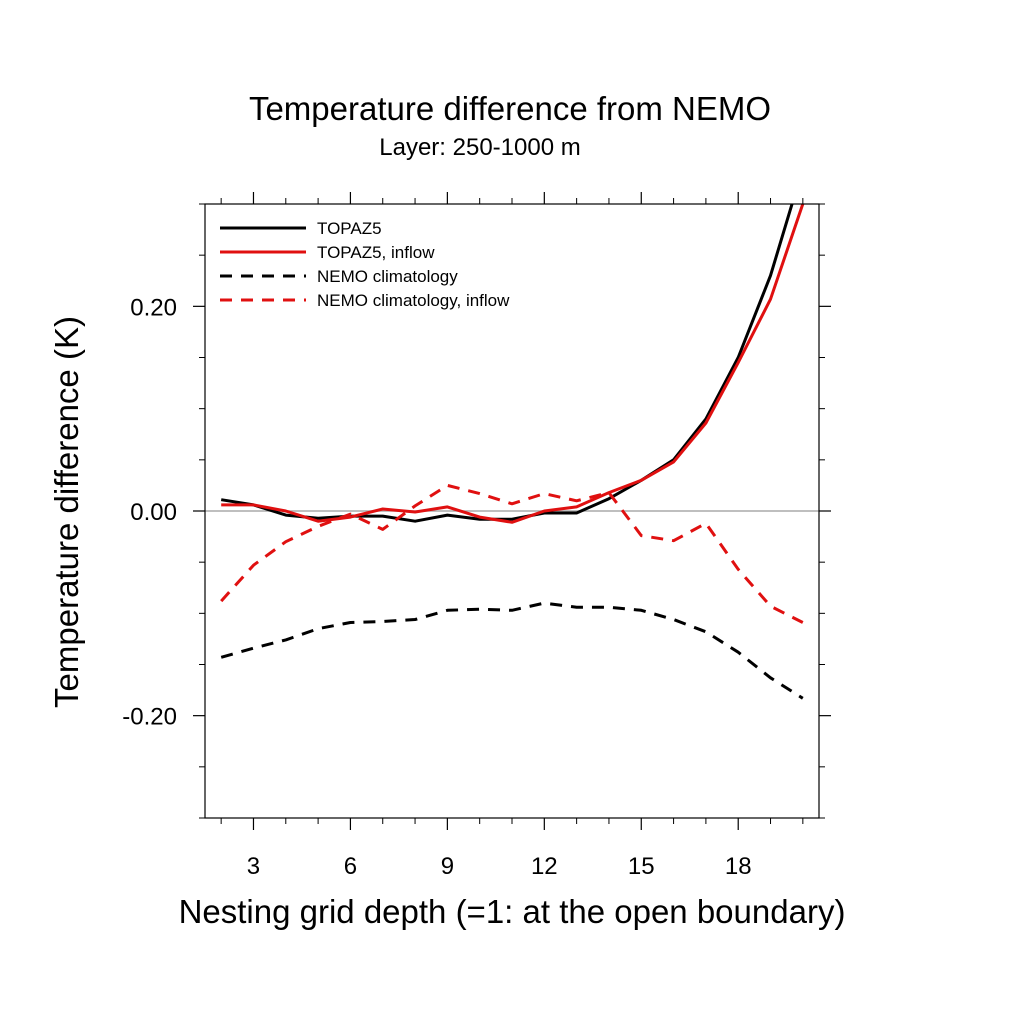 This screenshot has width=1024, height=1024. What do you see at coordinates (641, 866) in the screenshot?
I see `x-tick-label: 15` at bounding box center [641, 866].